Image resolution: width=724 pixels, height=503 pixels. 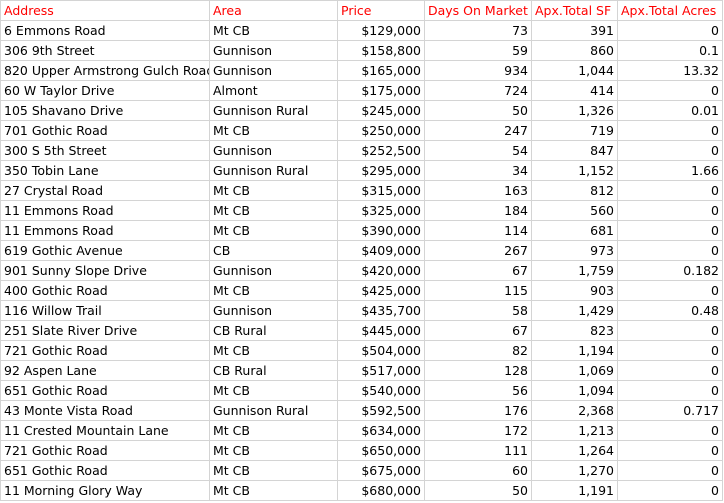 What do you see at coordinates (381, 10) in the screenshot?
I see `header-price: Price` at bounding box center [381, 10].